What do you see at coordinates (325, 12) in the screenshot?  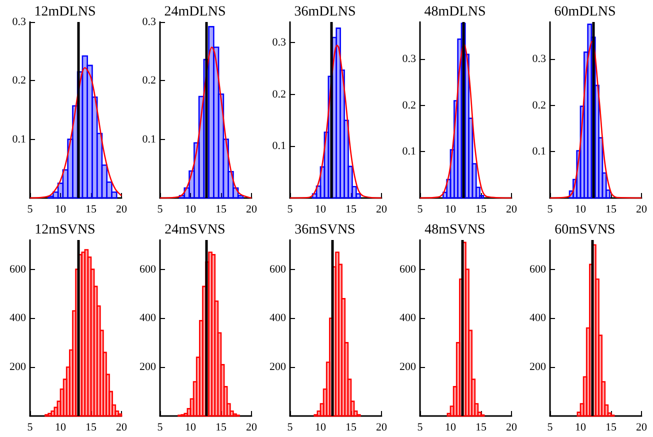 I see `chart-title: 36mDLNS` at bounding box center [325, 12].